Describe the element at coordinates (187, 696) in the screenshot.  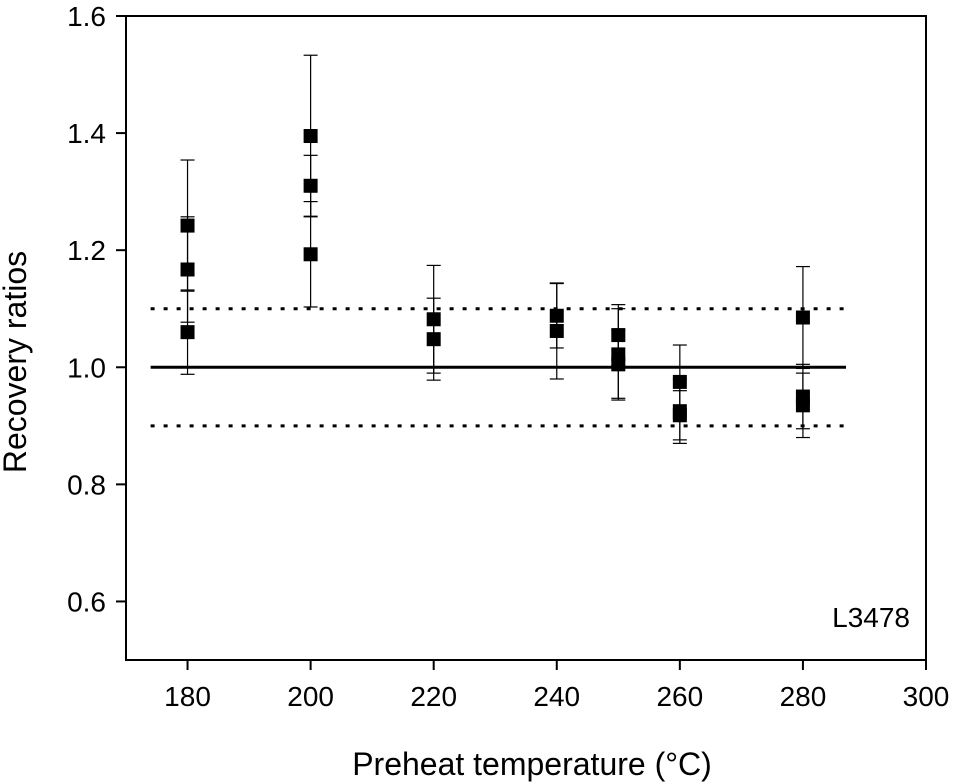
I see `x-tick-label: 180` at that location.